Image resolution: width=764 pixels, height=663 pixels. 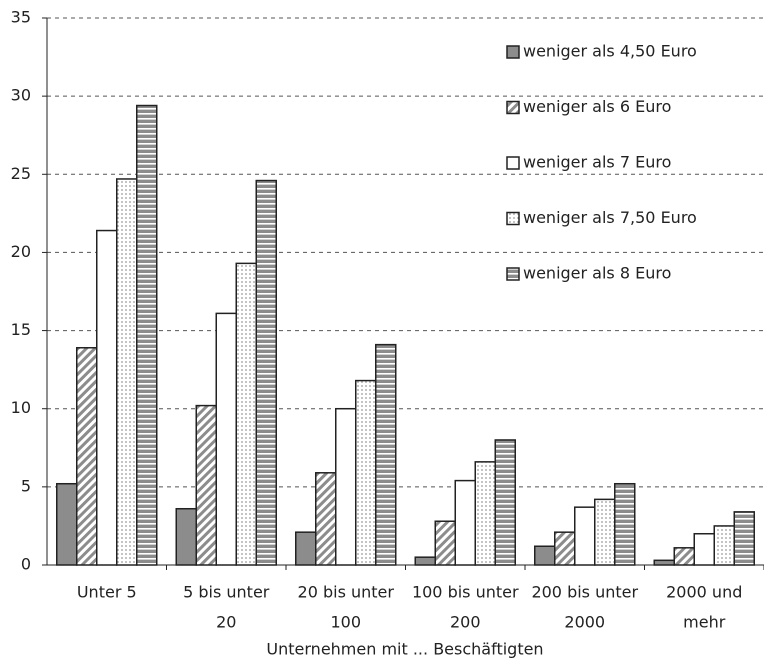 I want to click on legend-label: weniger als 6 Euro, so click(x=597, y=106).